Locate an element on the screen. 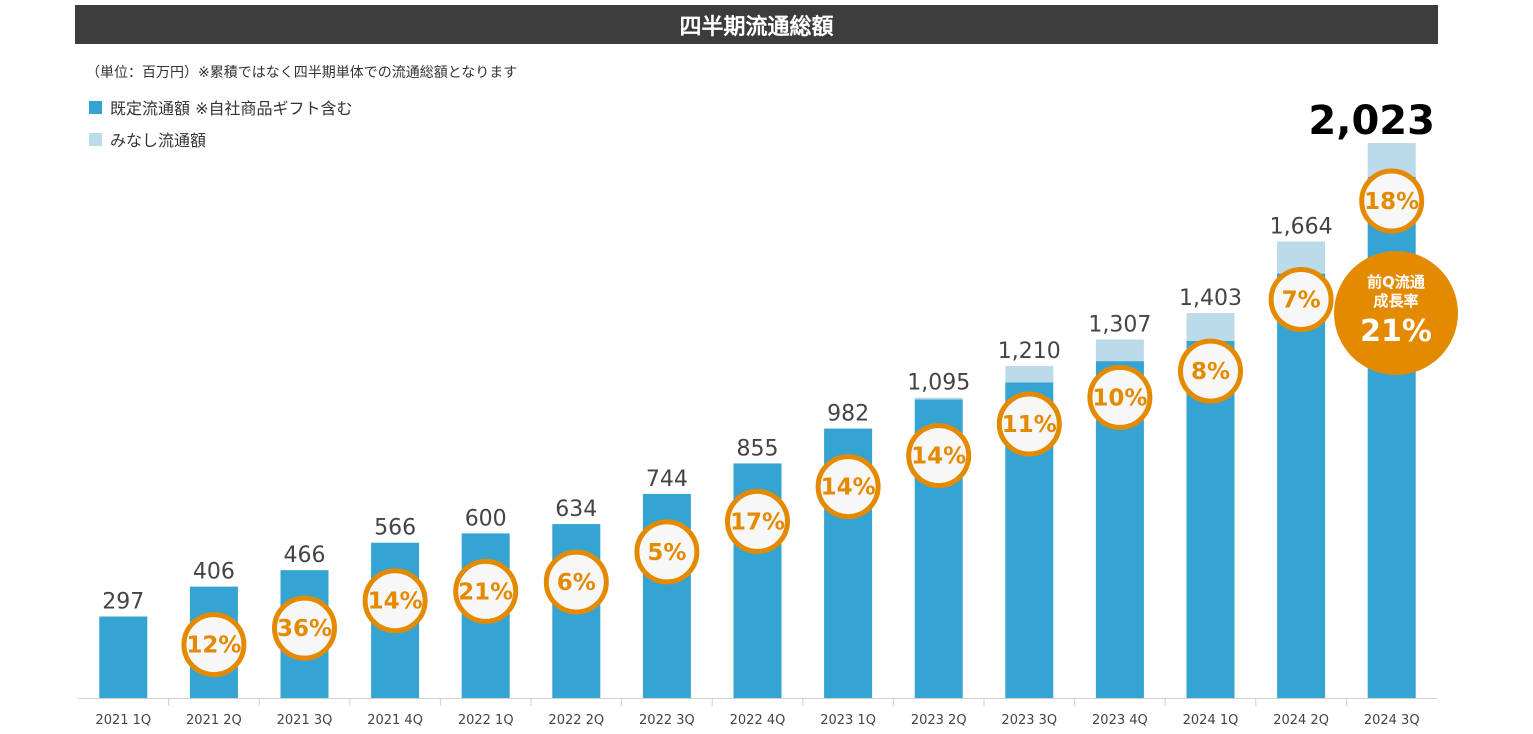 Image resolution: width=1533 pixels, height=734 pixels. x-tick-label: 2023 2Q is located at coordinates (939, 720).